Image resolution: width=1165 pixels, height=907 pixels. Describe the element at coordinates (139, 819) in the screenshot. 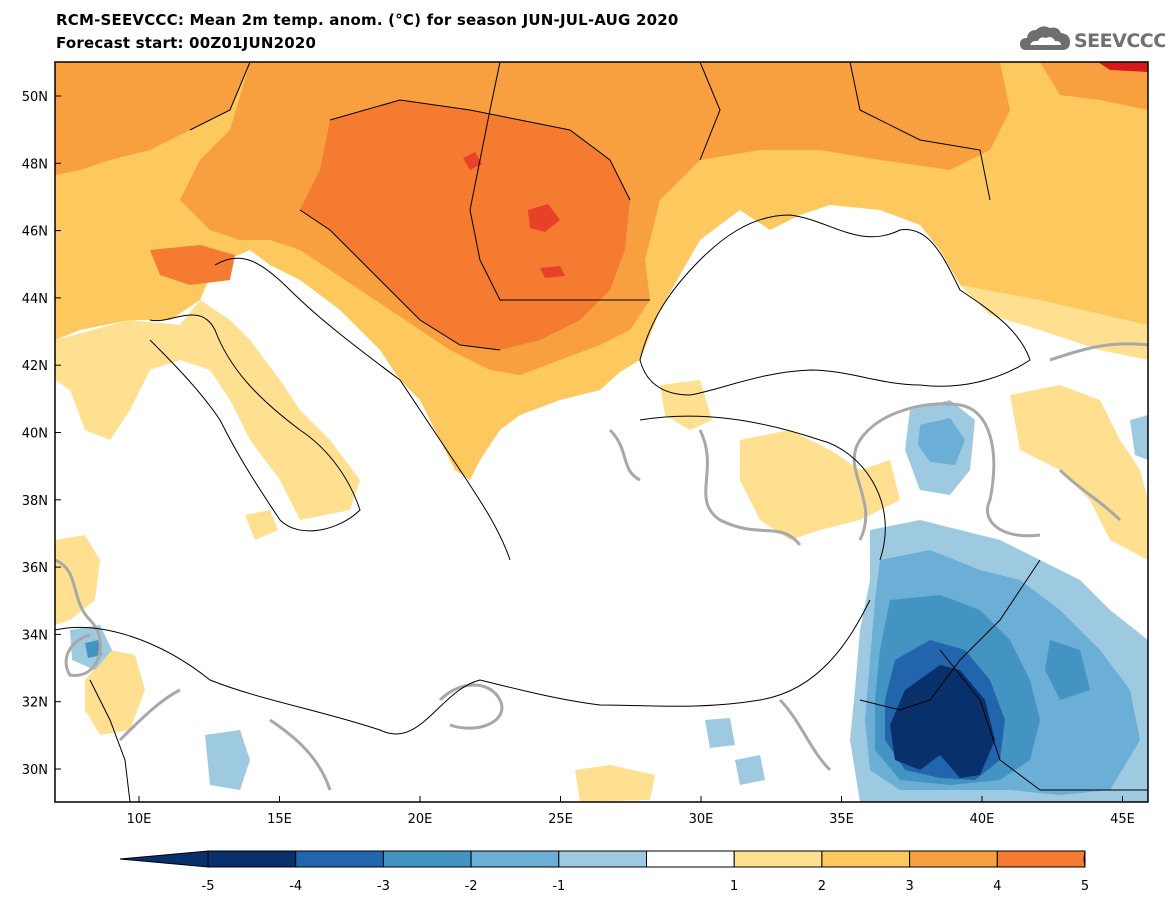

I see `lon-label: 10E` at that location.